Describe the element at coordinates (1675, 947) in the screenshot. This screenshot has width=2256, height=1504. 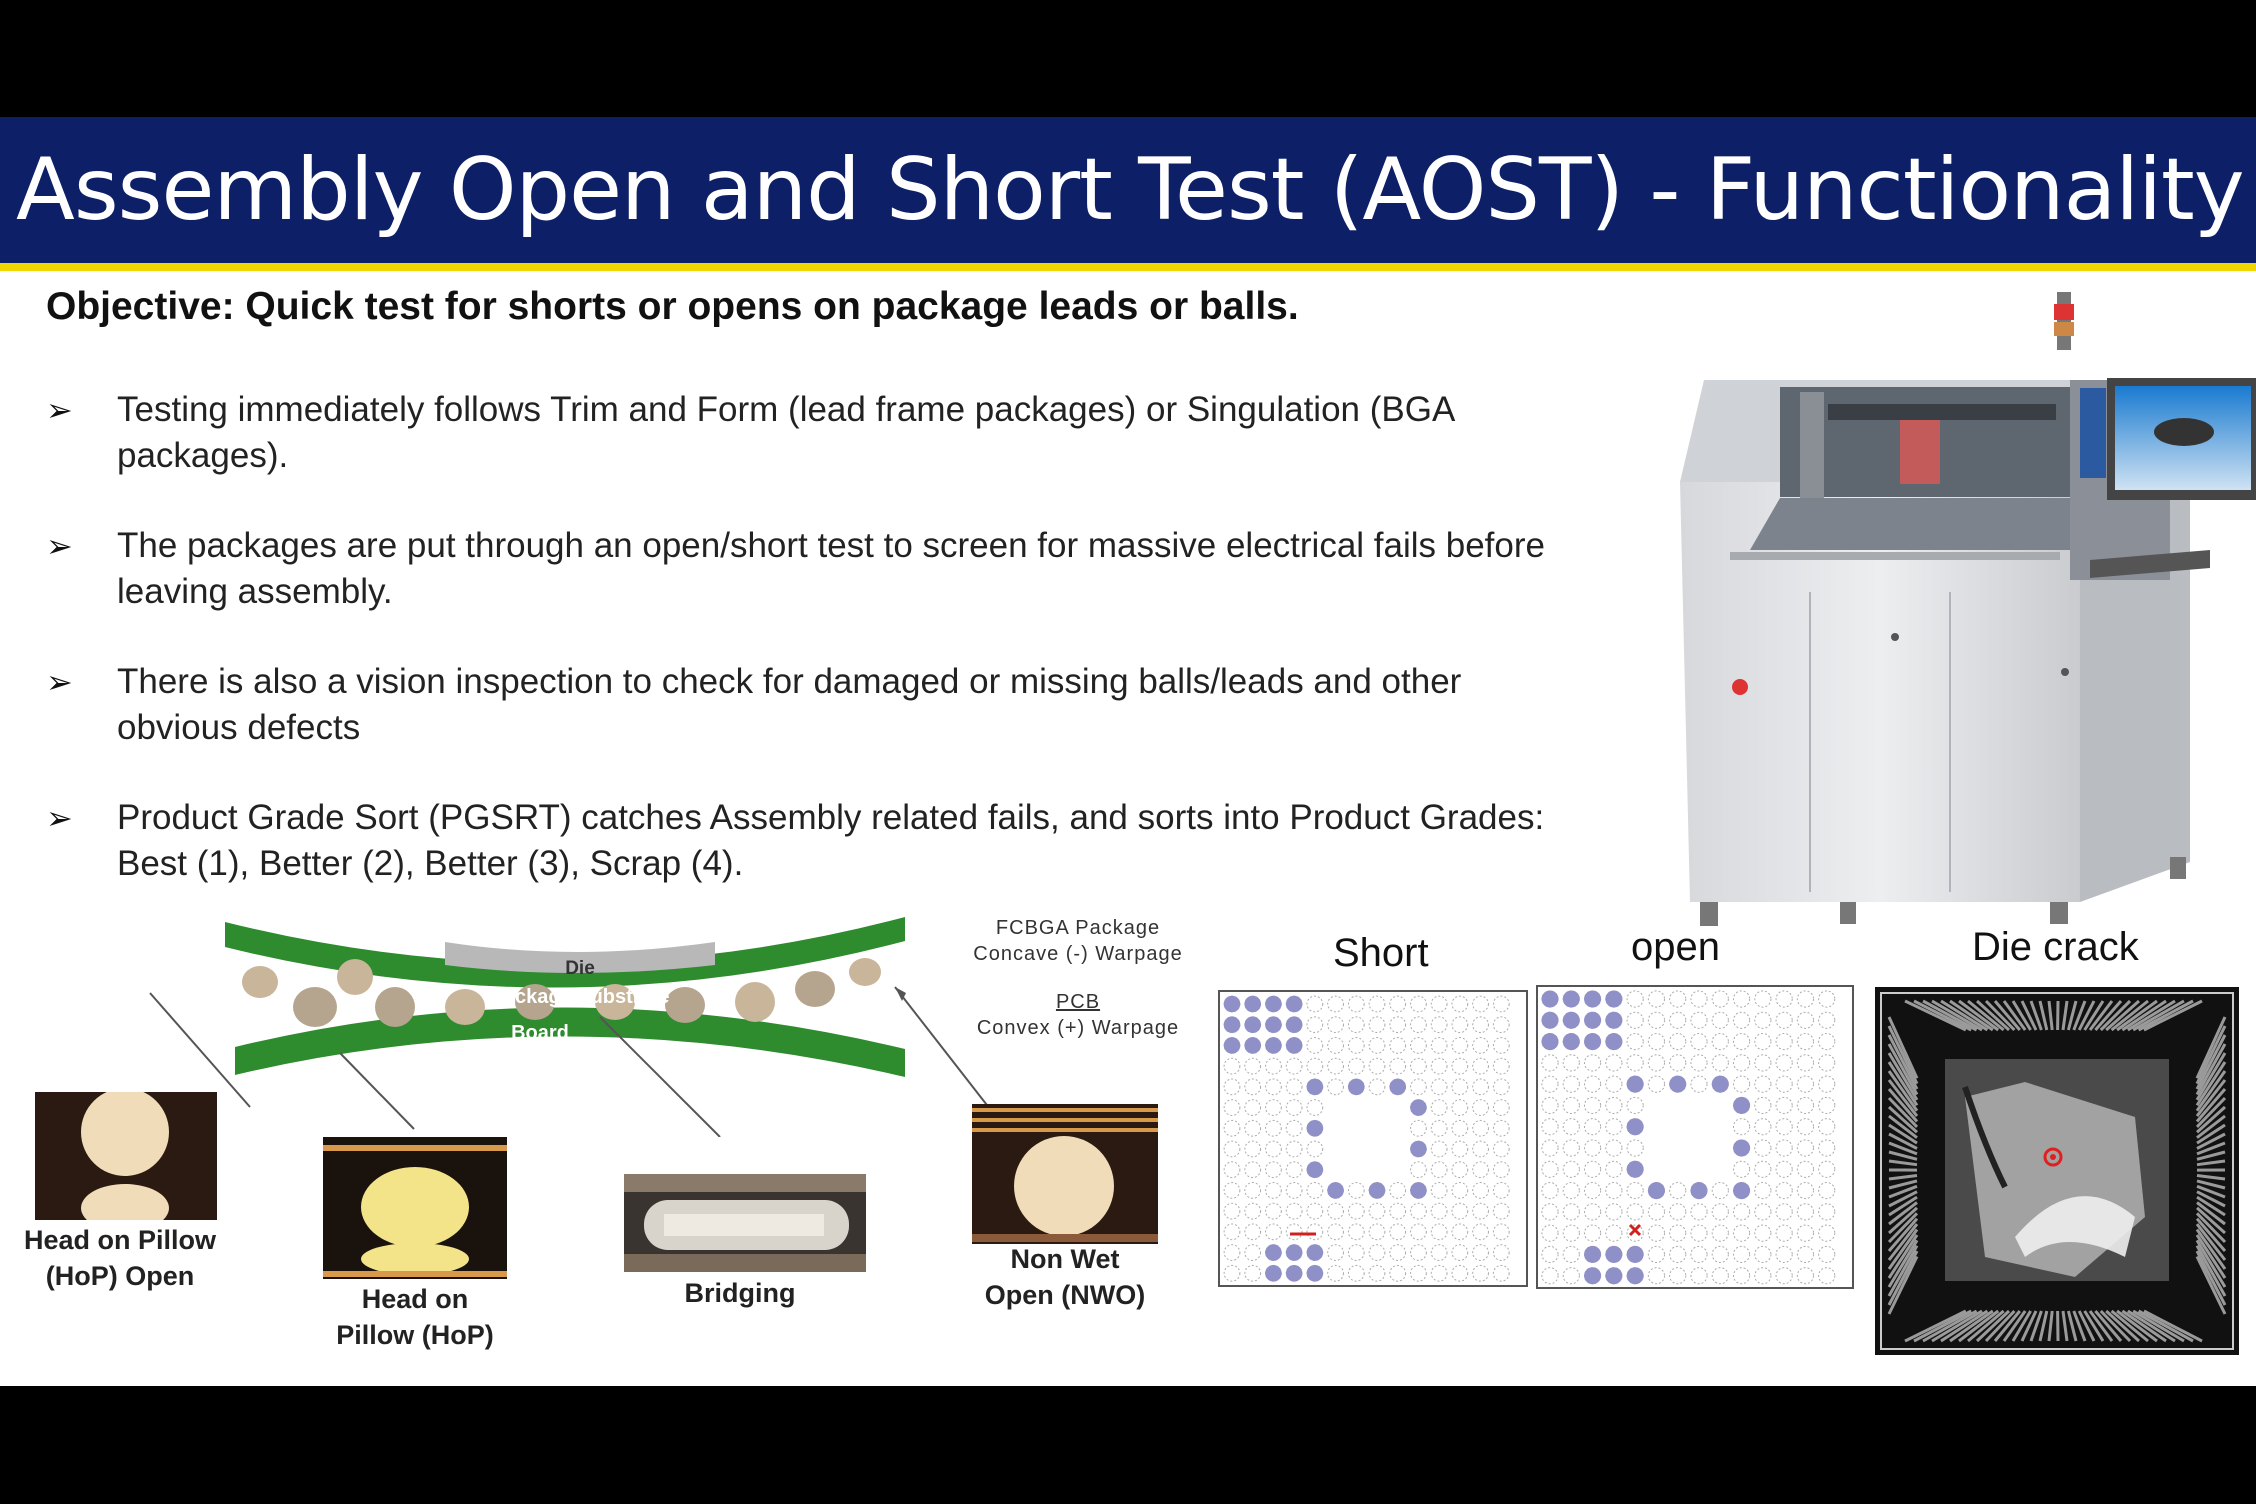
I see `open-label: open` at that location.